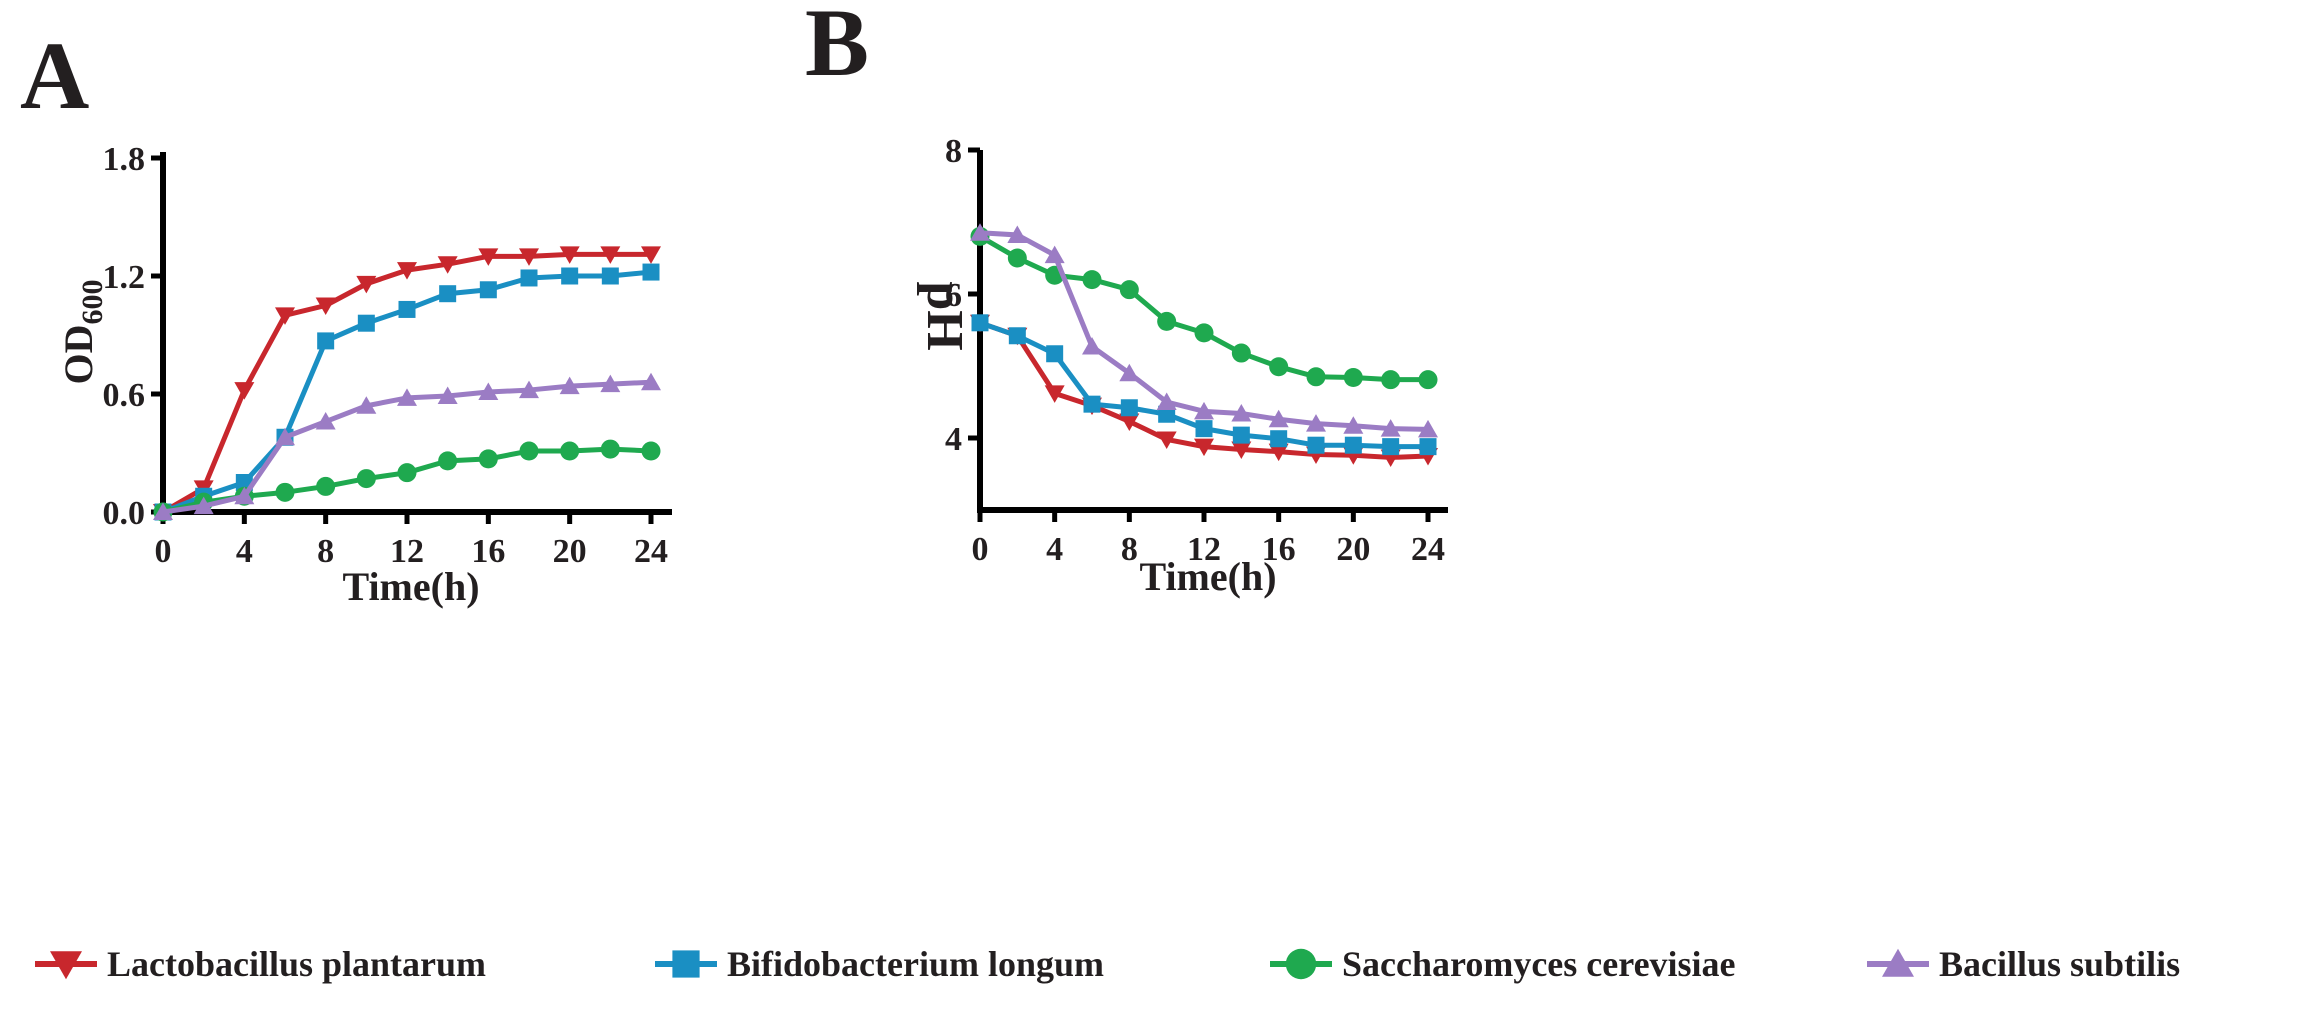  I want to click on panel-a-y-title-sub: 600, so click(92, 302).